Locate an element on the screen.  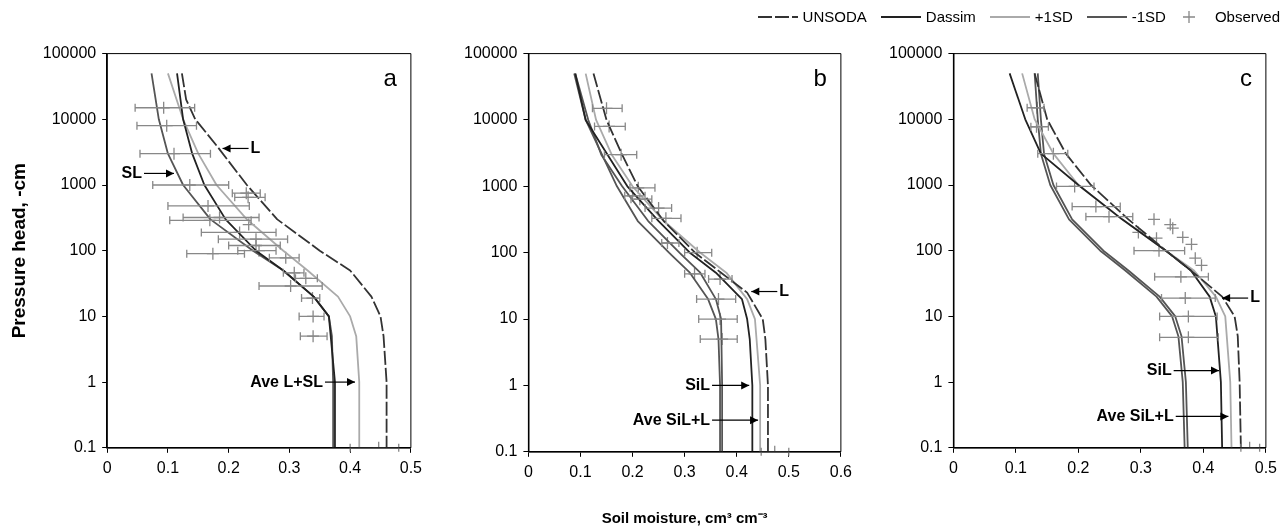
legend-label: Observed is located at coordinates (1247, 16).